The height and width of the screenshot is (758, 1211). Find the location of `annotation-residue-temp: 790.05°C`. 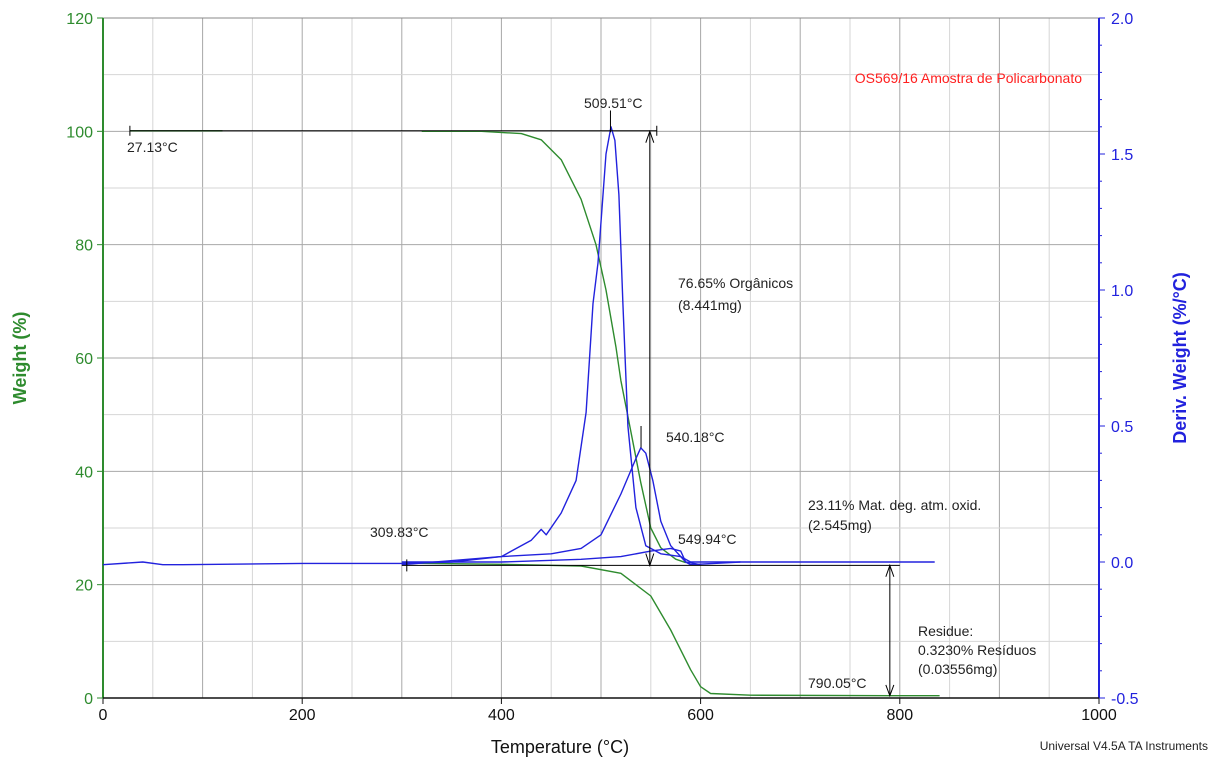

annotation-residue-temp: 790.05°C is located at coordinates (837, 683).